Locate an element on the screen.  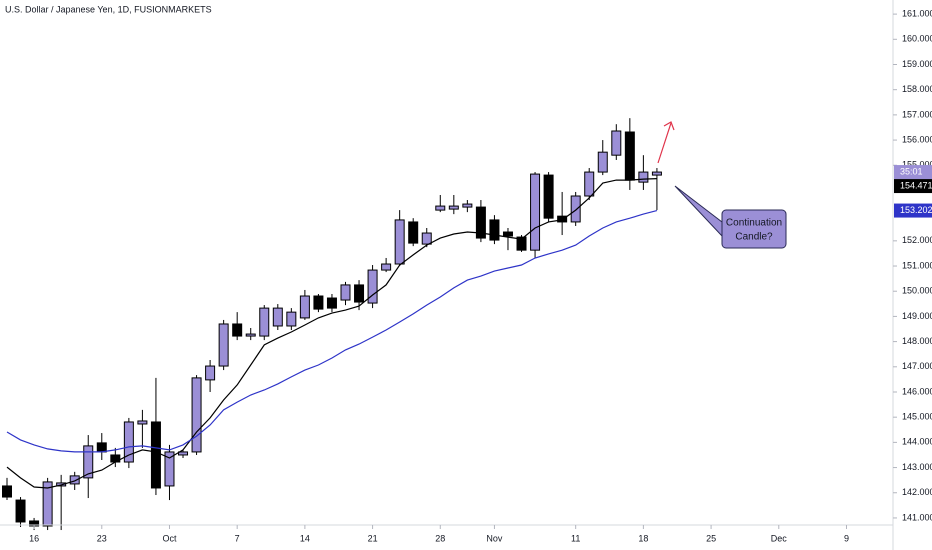
x-tick-label: 28 is located at coordinates (440, 538).